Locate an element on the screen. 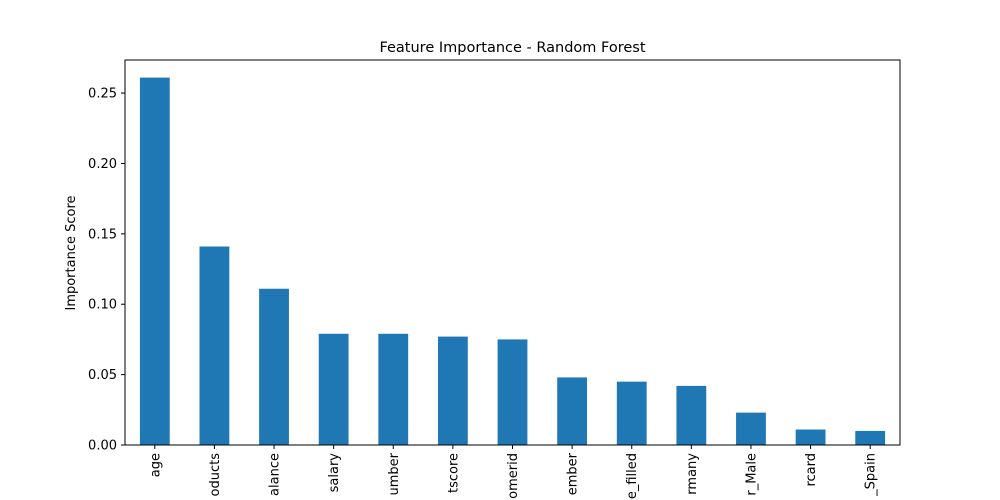  x-tick-label: ember is located at coordinates (573, 473).